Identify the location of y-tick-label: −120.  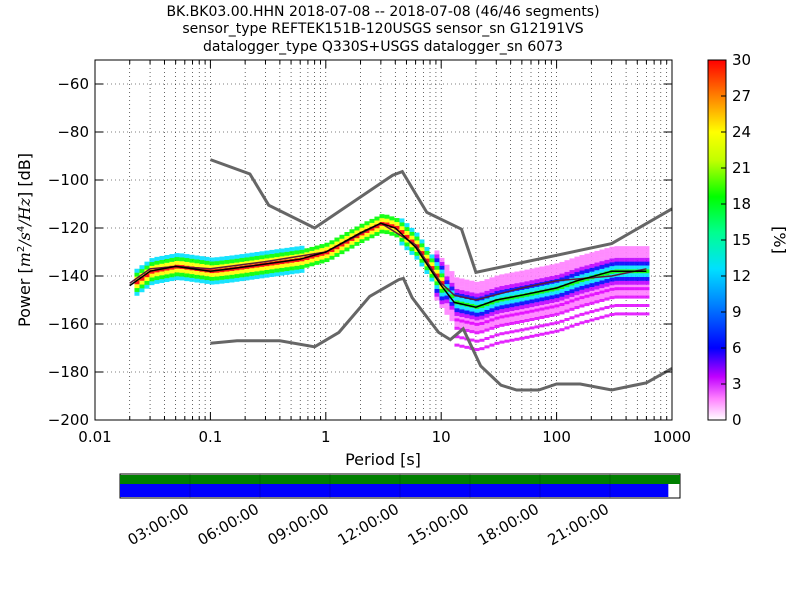
(68, 228).